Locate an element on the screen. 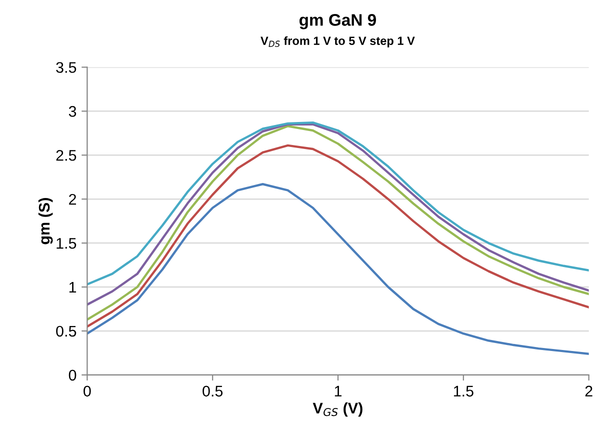  y-tick-label: 3.5 is located at coordinates (66, 67).